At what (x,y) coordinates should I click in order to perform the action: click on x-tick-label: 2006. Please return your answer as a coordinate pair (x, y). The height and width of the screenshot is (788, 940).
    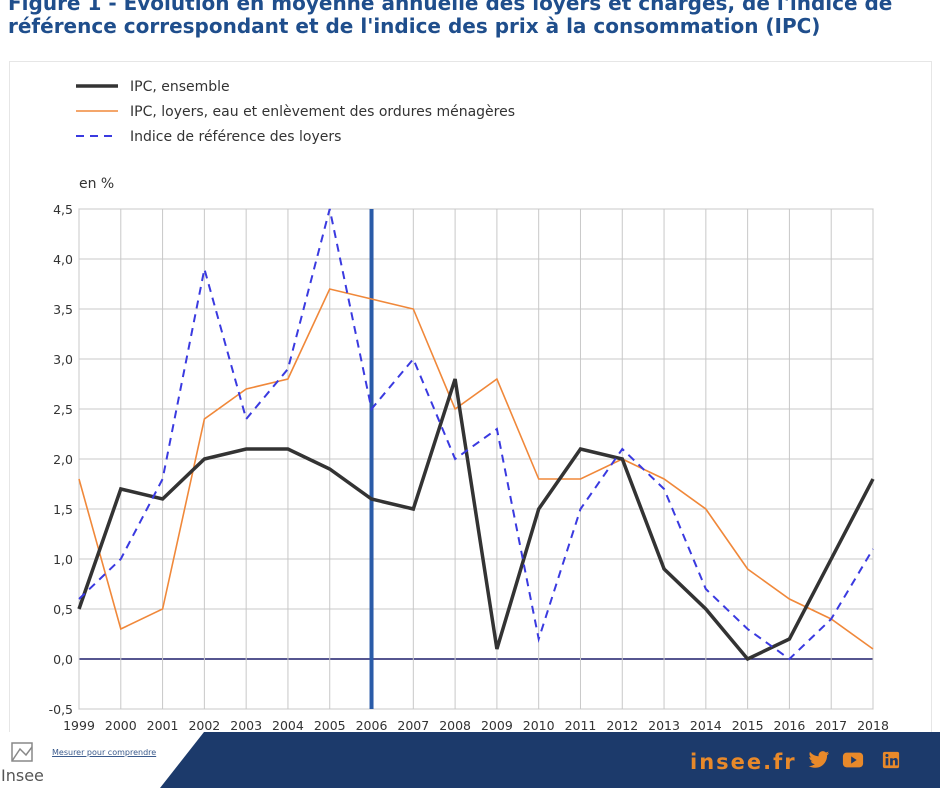
    Looking at the image, I should click on (372, 725).